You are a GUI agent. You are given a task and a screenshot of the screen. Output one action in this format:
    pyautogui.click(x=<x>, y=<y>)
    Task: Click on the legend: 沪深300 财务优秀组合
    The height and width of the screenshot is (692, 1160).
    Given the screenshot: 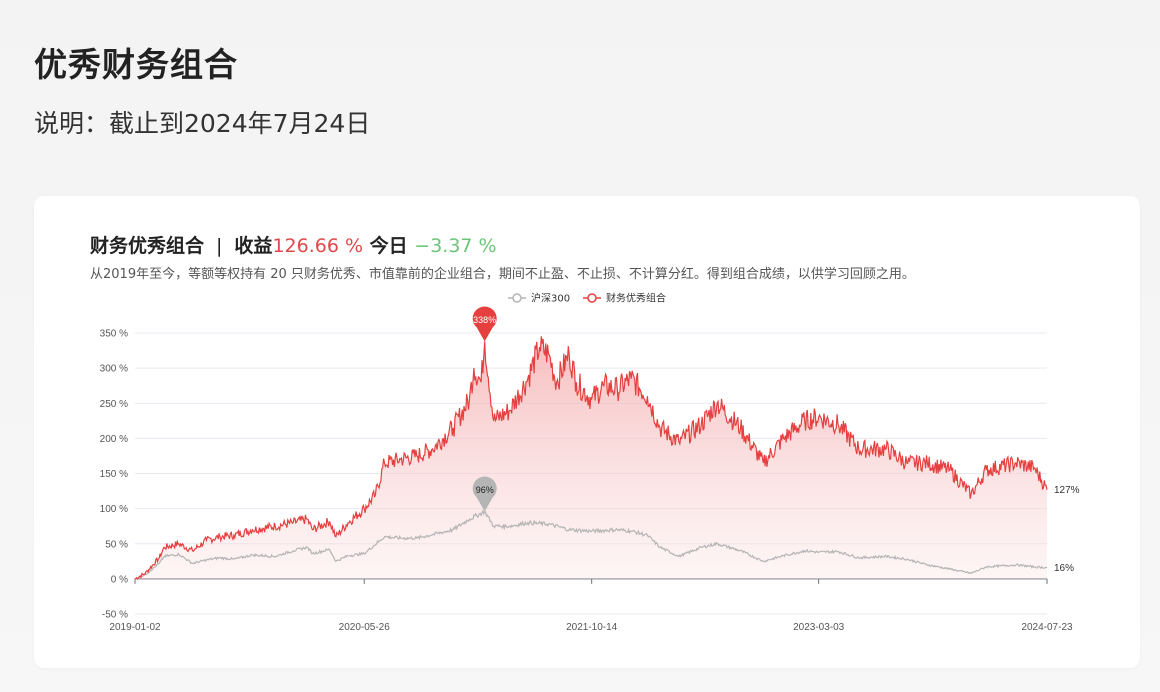 What is the action you would take?
    pyautogui.click(x=587, y=298)
    